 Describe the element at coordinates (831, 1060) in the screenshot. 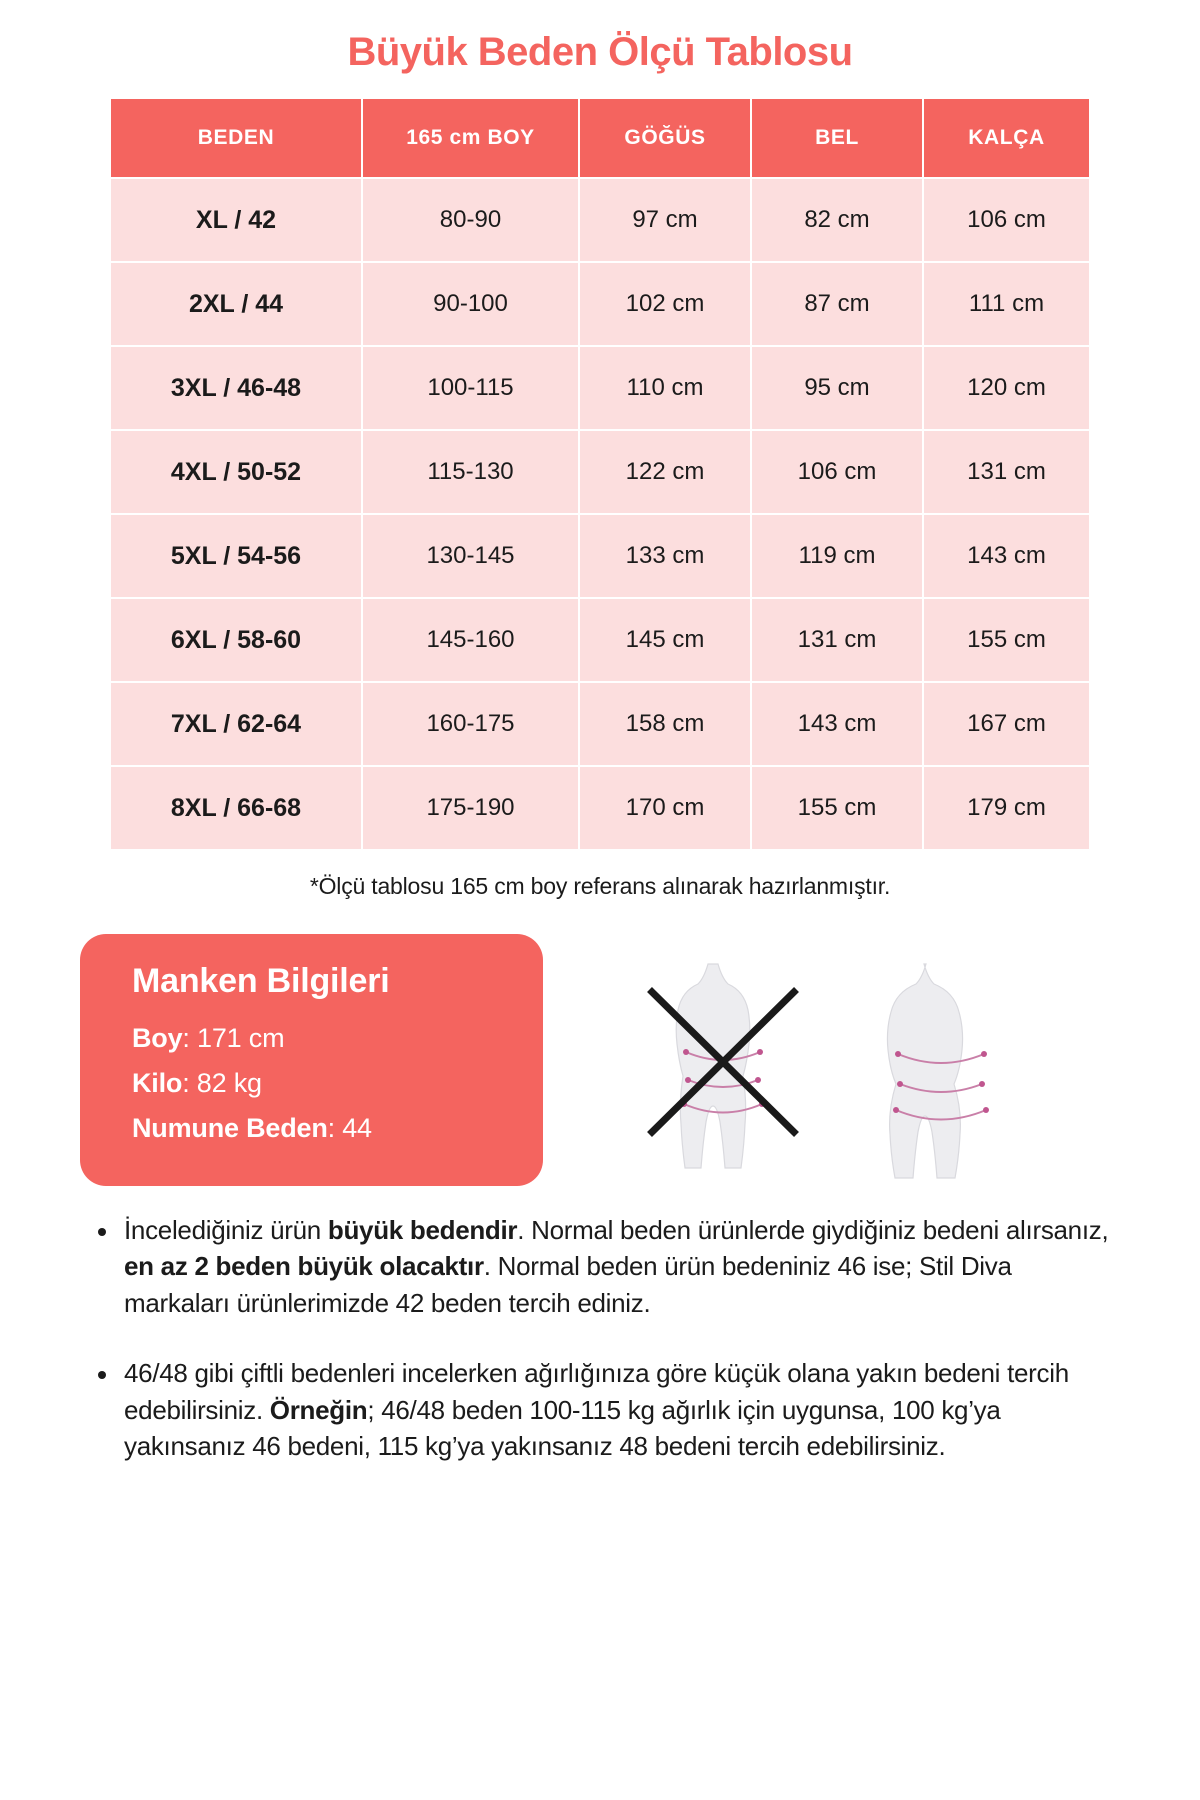

I see `body-figures` at that location.